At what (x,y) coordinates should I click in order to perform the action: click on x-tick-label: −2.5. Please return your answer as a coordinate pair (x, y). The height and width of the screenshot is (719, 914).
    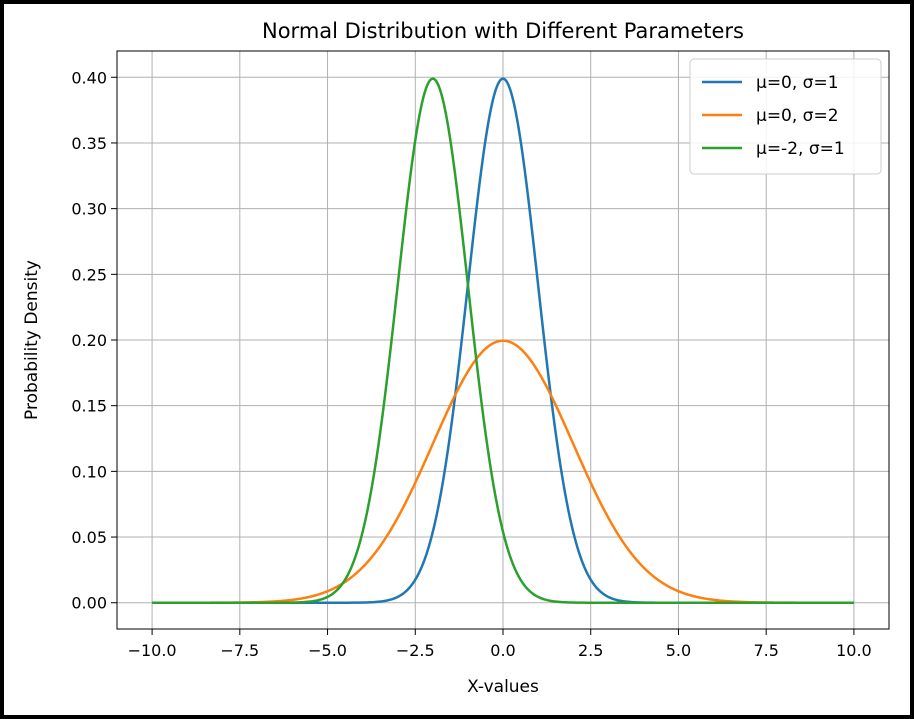
    Looking at the image, I should click on (415, 650).